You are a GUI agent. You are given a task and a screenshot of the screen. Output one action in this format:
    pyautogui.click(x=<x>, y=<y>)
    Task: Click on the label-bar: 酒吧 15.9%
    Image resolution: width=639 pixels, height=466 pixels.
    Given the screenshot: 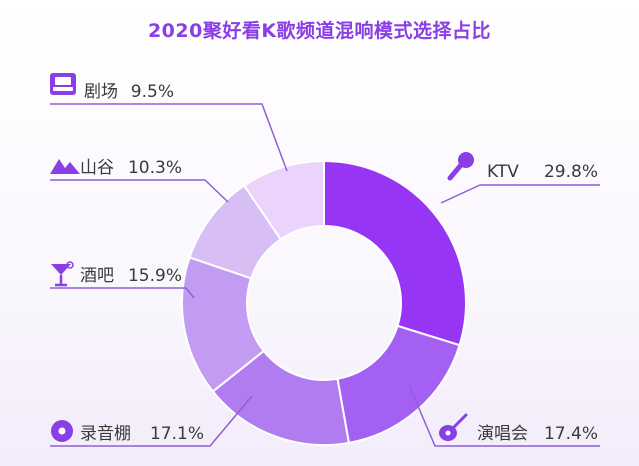 What is the action you would take?
    pyautogui.click(x=116, y=274)
    